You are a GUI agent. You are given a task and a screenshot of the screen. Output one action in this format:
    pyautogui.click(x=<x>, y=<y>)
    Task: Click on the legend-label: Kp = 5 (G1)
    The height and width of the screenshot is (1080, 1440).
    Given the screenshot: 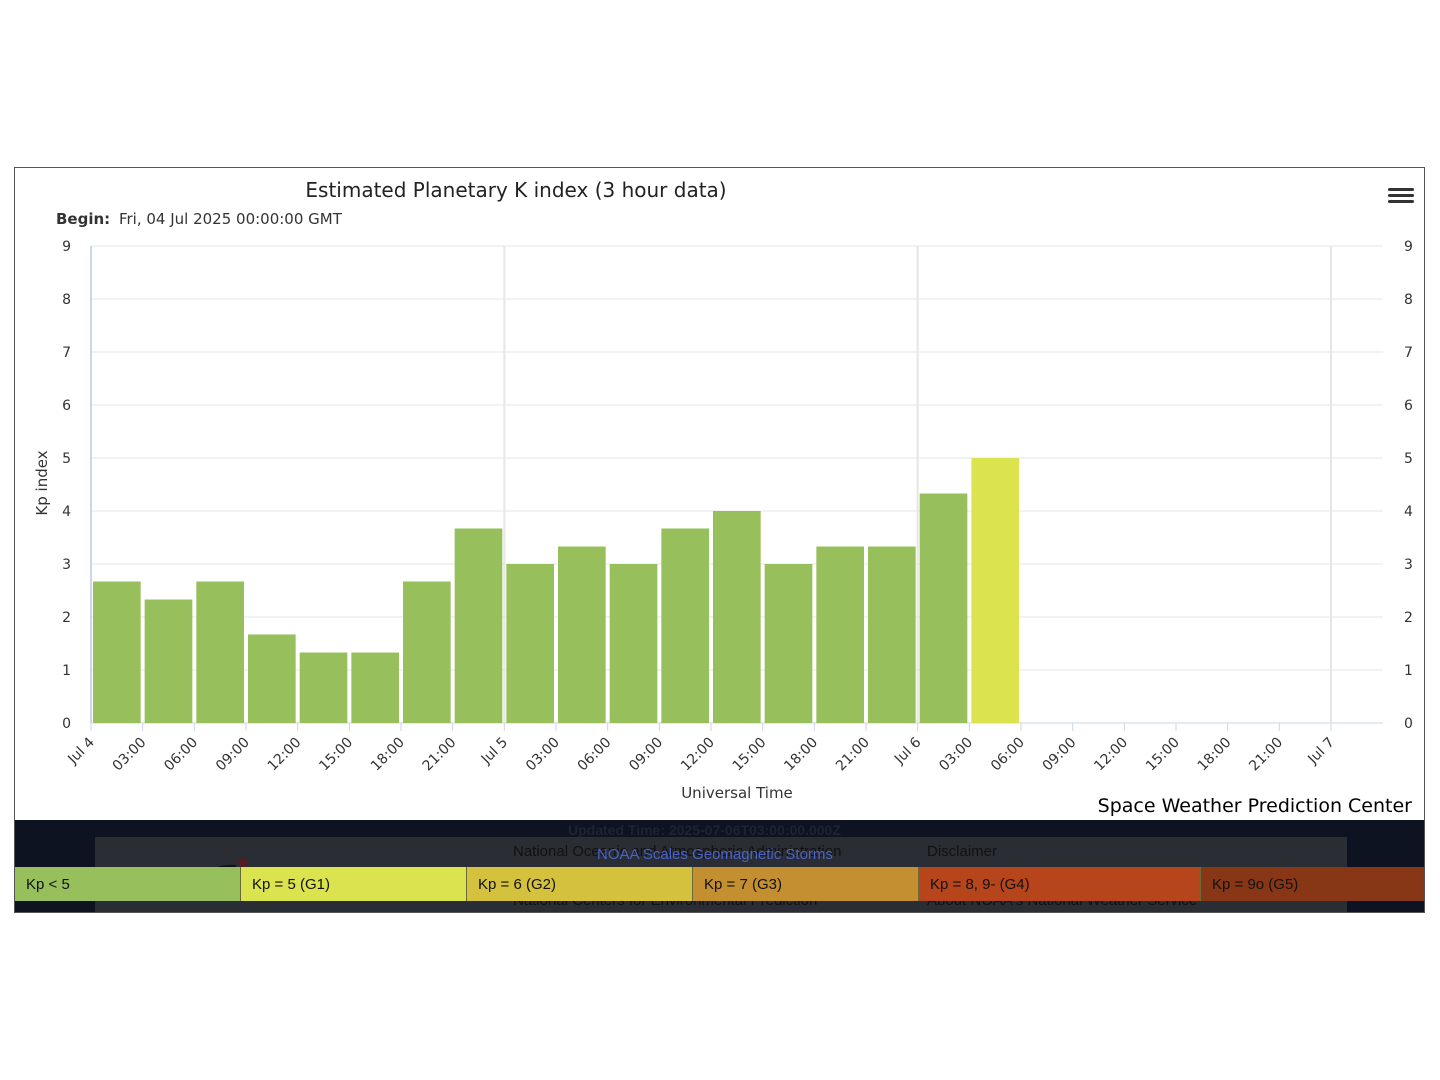 What is the action you would take?
    pyautogui.click(x=291, y=884)
    